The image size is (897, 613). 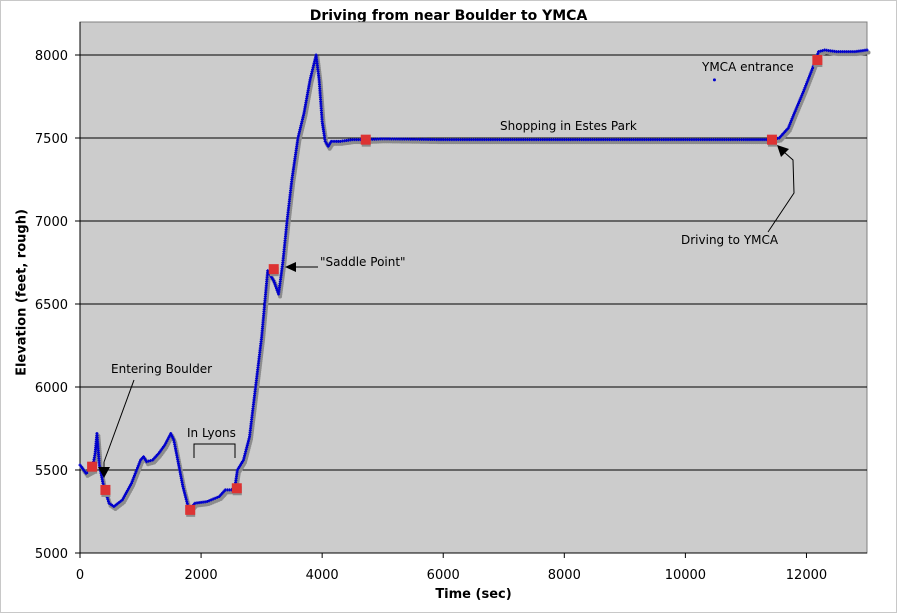 What do you see at coordinates (363, 262) in the screenshot?
I see `annotation-saddle-point: "Saddle Point"` at bounding box center [363, 262].